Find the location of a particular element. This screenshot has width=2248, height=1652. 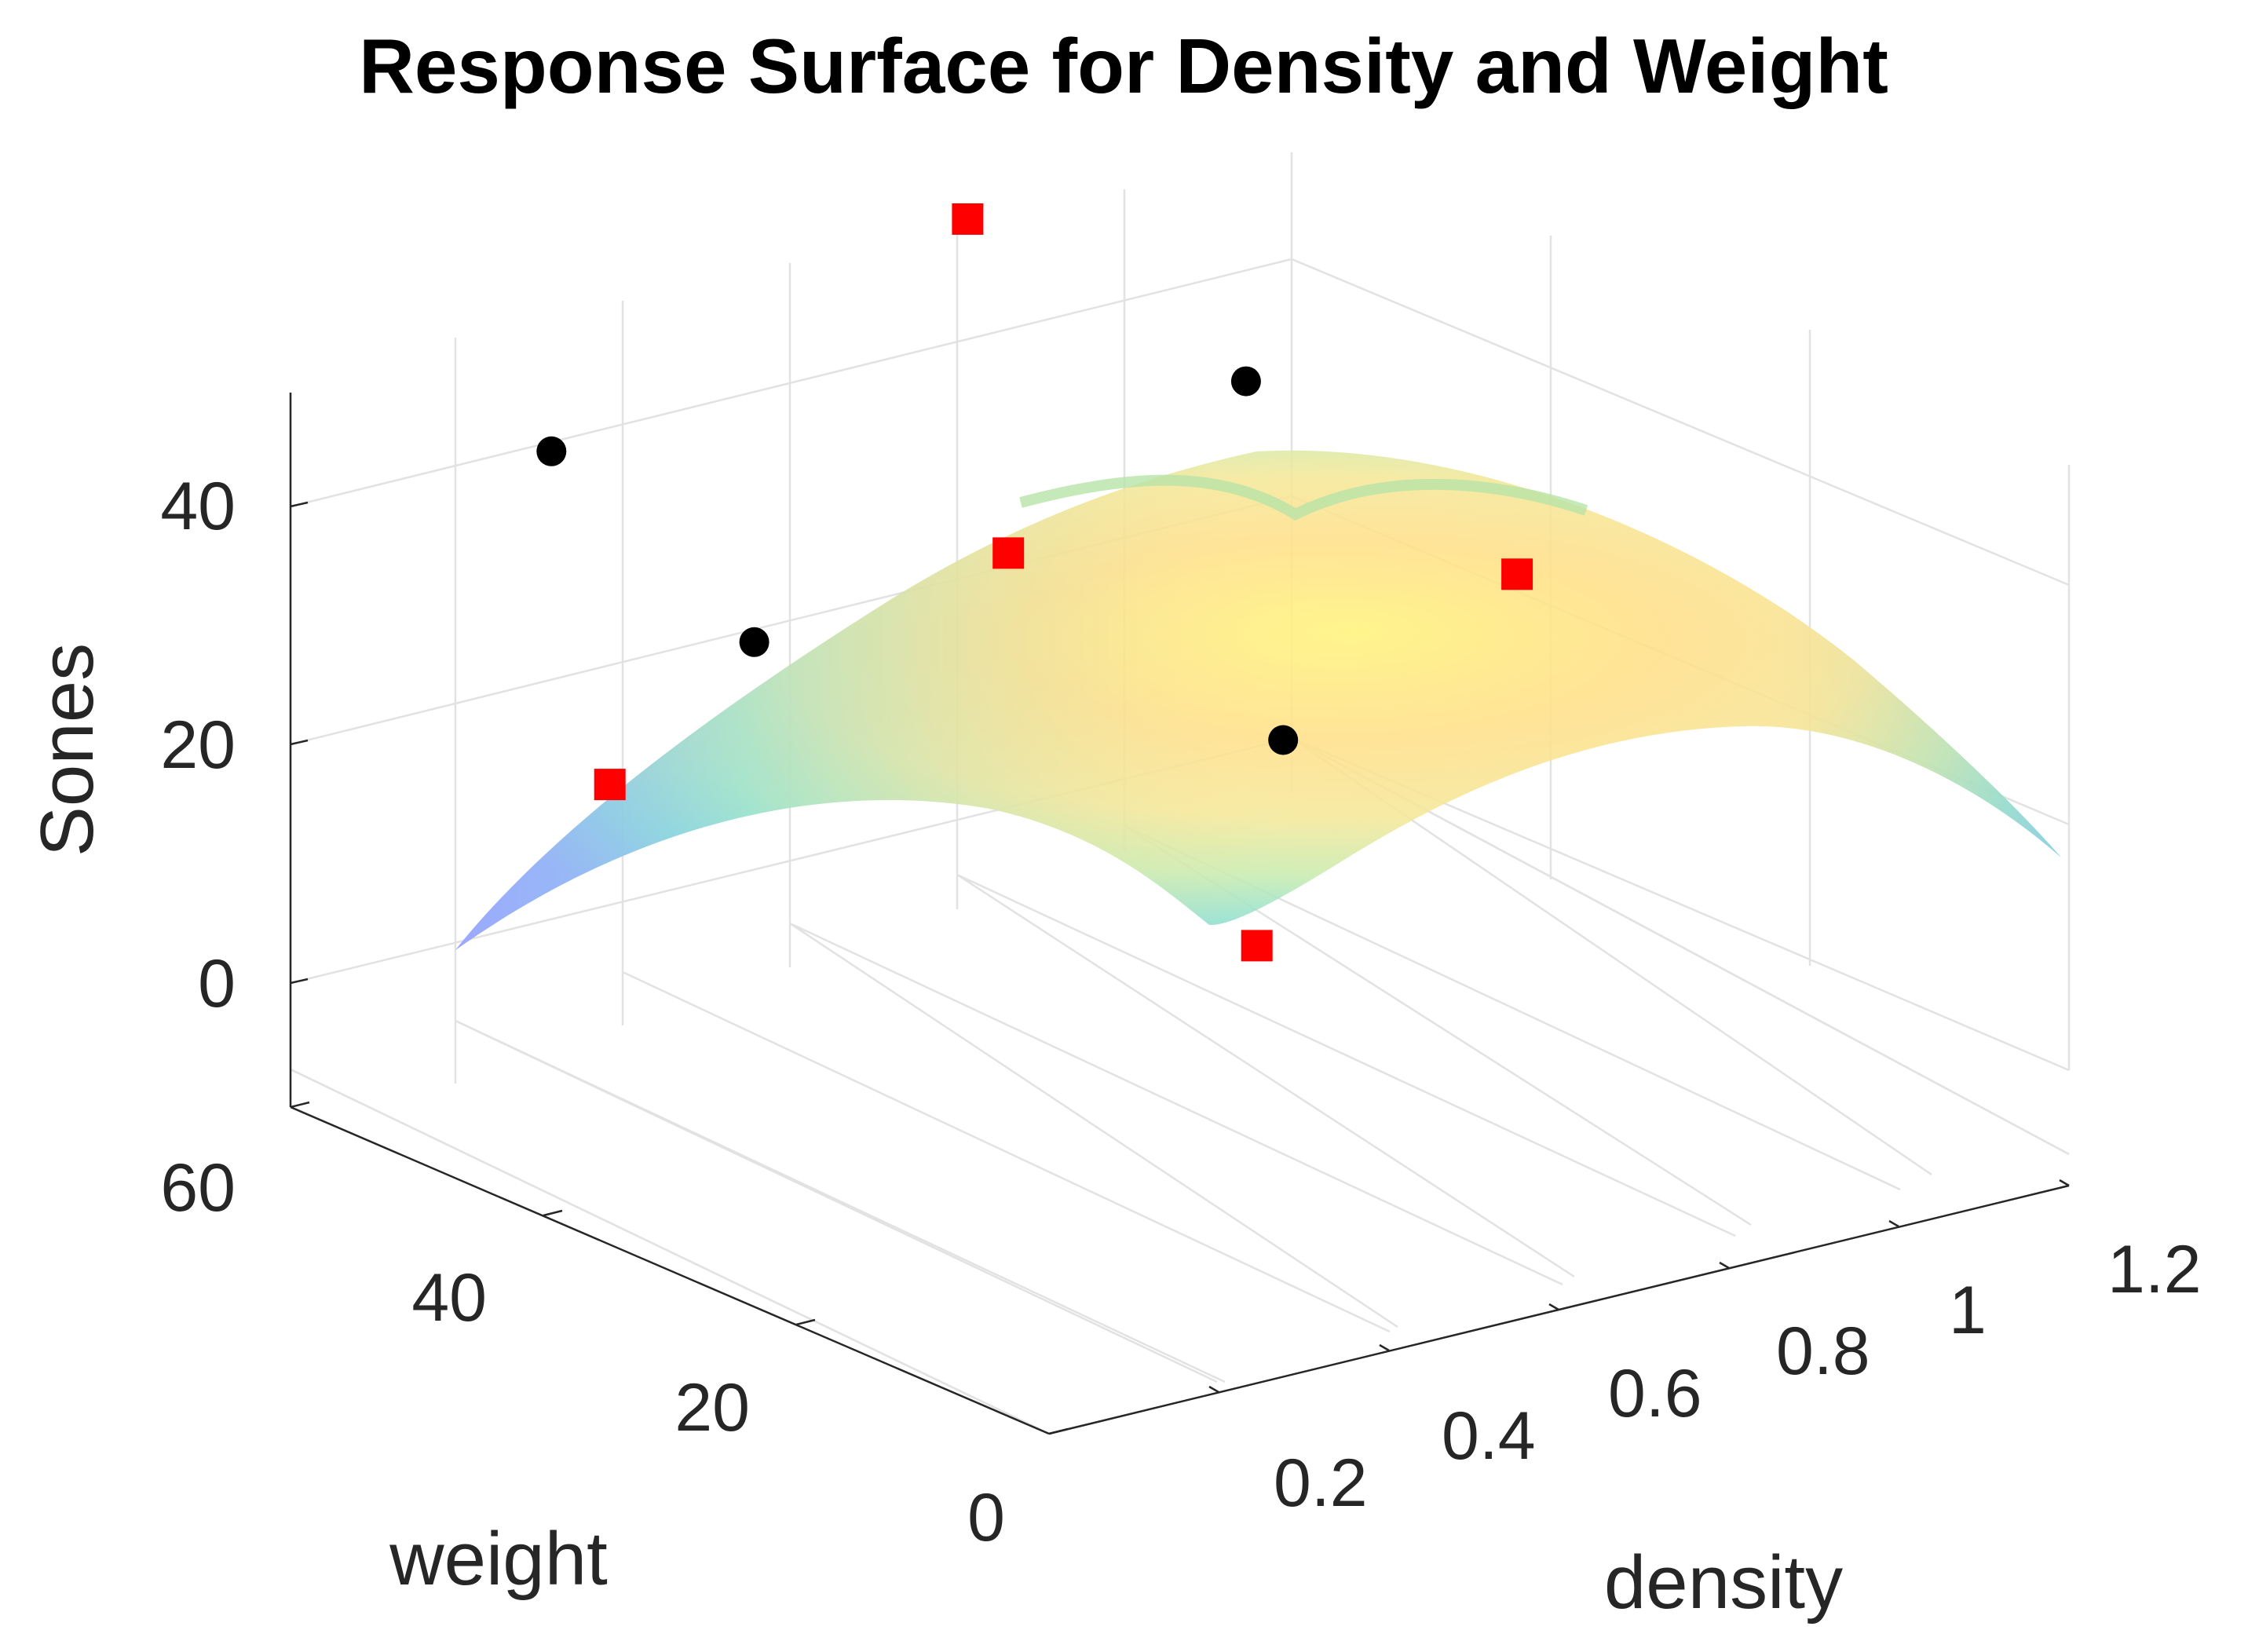

density-tick-label: 0.2 is located at coordinates (1321, 1483).